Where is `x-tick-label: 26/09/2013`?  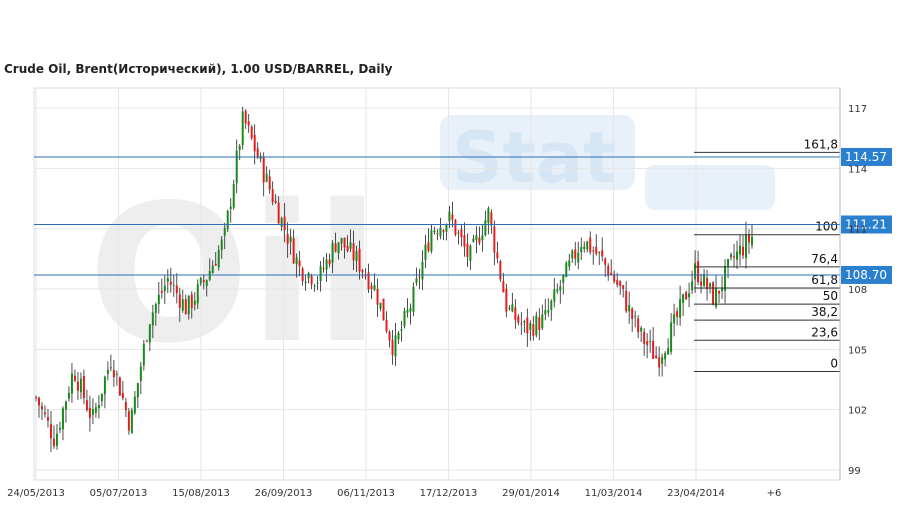
x-tick-label: 26/09/2013 is located at coordinates (284, 493).